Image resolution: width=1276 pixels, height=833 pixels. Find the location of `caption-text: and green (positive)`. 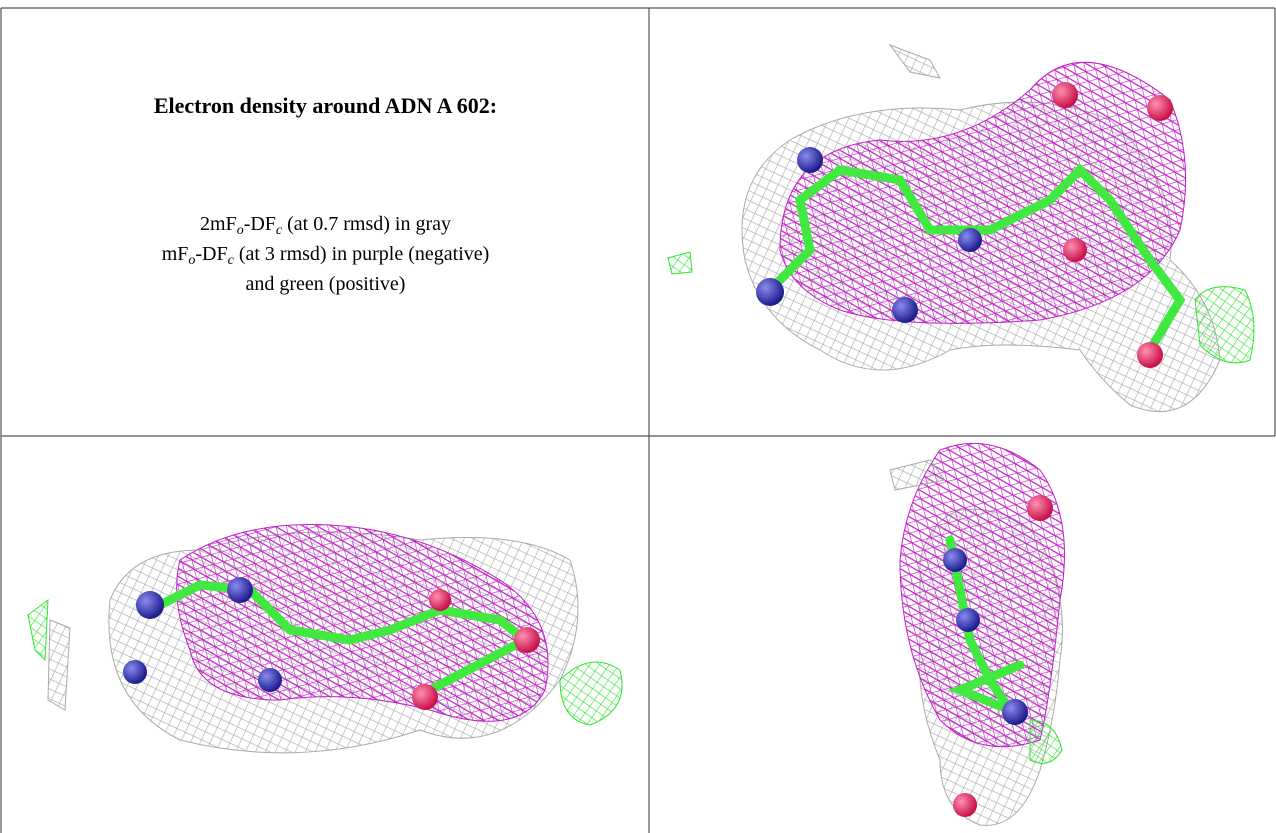

caption-text: and green (positive) is located at coordinates (325, 284).